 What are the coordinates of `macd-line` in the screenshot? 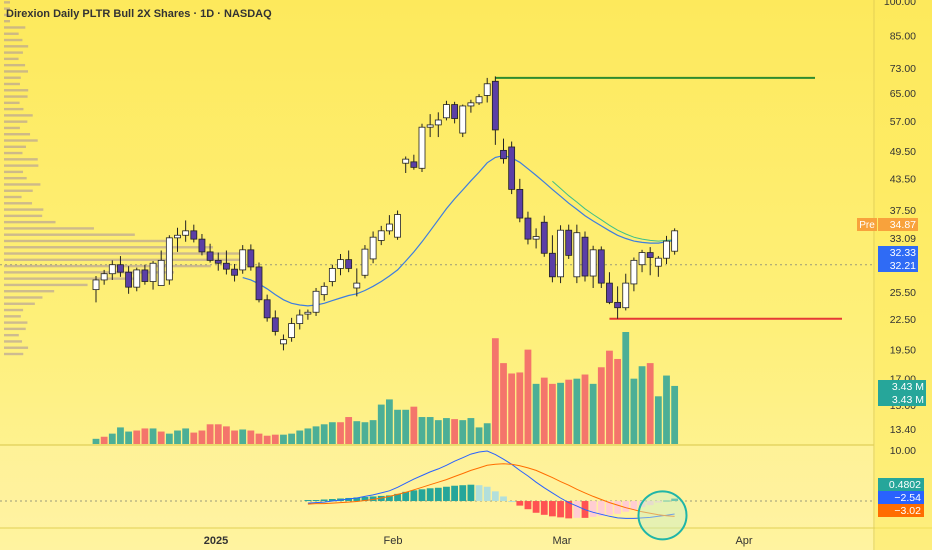 It's located at (491, 484).